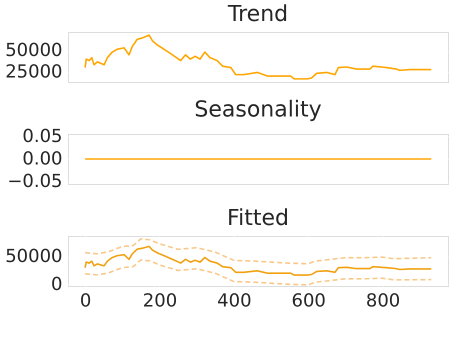 The height and width of the screenshot is (337, 467). Describe the element at coordinates (160, 301) in the screenshot. I see `x-tick-label: 200` at that location.